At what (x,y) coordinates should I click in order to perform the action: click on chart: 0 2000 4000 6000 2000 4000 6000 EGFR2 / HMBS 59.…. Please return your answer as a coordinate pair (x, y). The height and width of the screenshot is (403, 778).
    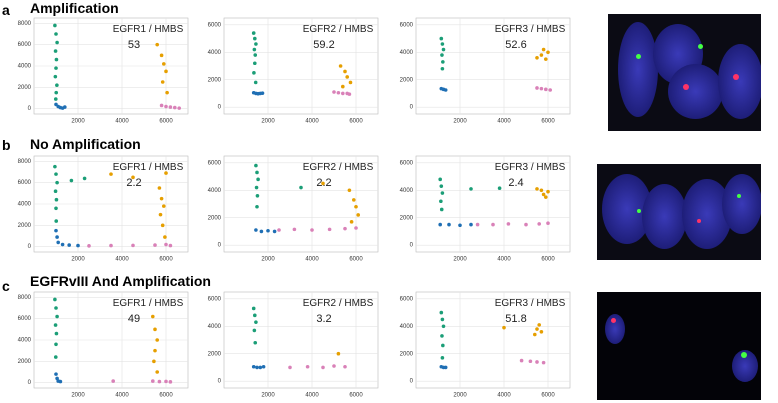
    Looking at the image, I should click on (293, 71).